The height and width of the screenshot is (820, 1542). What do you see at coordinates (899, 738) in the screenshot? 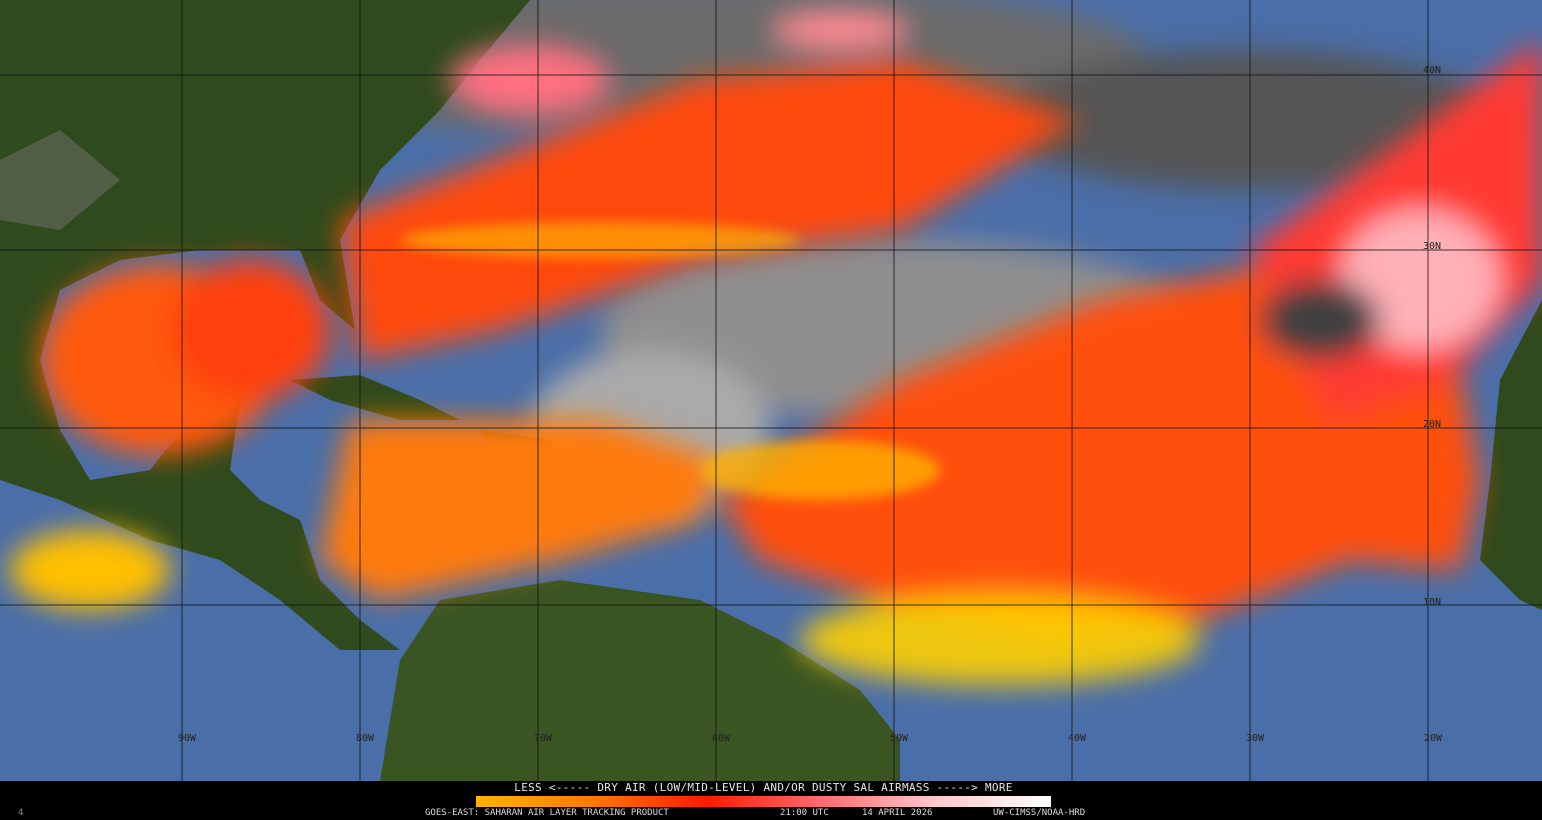
I see `lon-label-50w: 50W` at bounding box center [899, 738].